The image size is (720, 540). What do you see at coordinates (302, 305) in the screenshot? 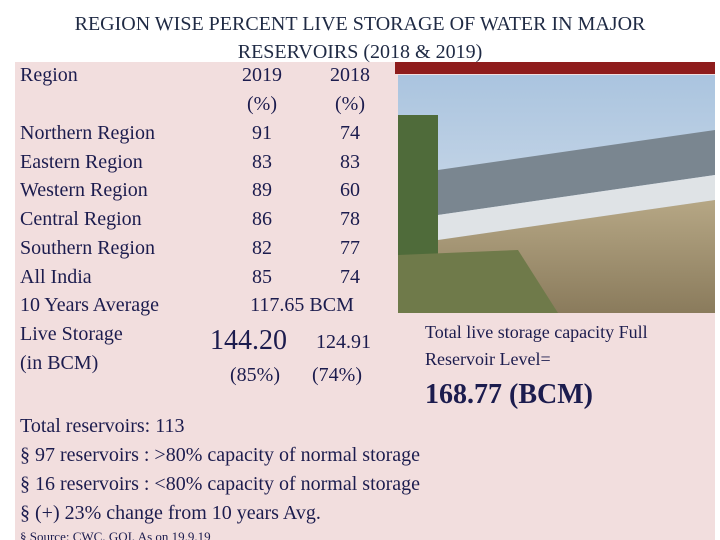
I see `average-value: 117.65 BCM` at bounding box center [302, 305].